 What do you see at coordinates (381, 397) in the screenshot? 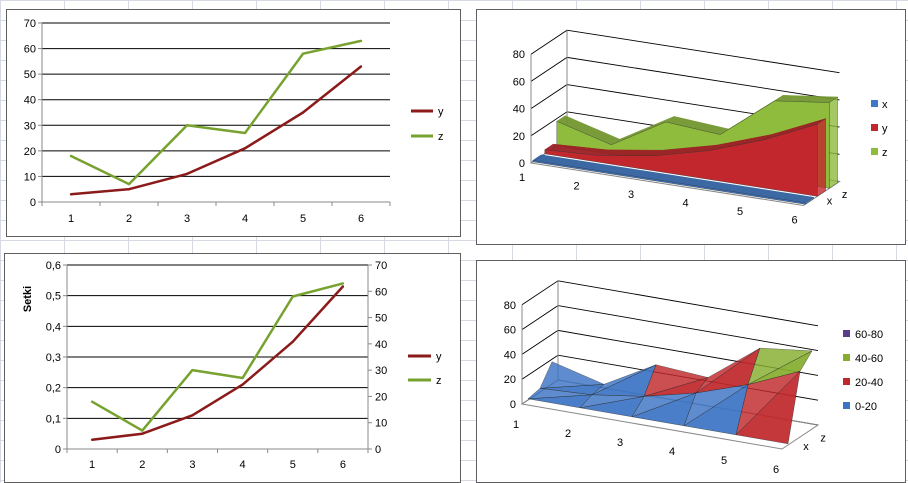
I see `y2-tick-label: 20` at bounding box center [381, 397].